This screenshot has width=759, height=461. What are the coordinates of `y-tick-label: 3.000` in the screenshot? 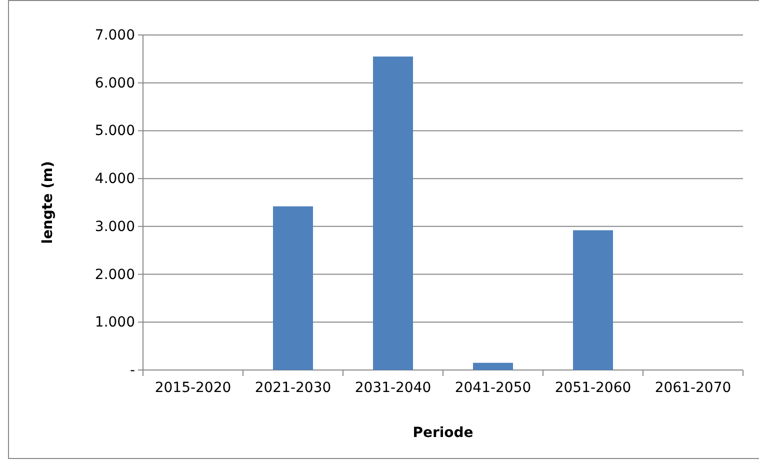 It's located at (114, 226).